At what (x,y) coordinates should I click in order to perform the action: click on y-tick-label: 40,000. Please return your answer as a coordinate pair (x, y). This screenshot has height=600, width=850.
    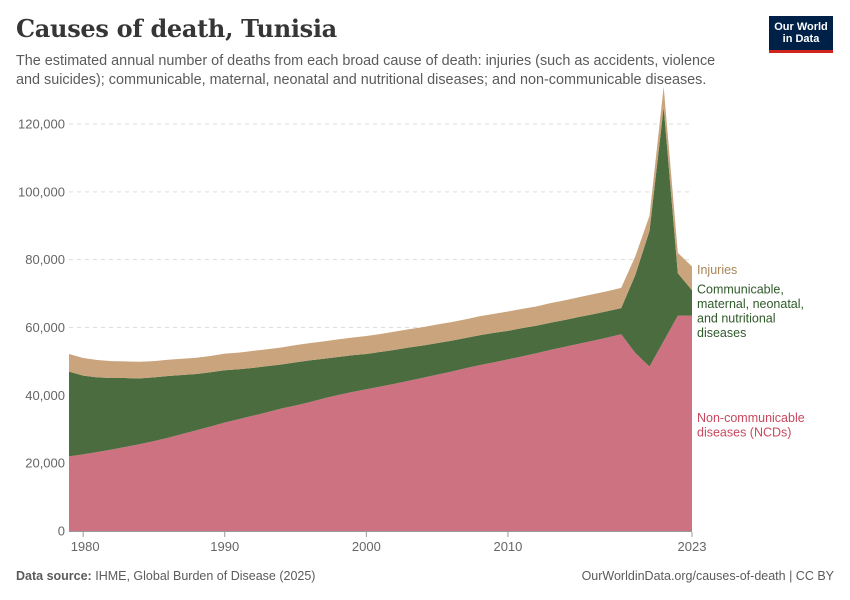
    Looking at the image, I should click on (45, 395).